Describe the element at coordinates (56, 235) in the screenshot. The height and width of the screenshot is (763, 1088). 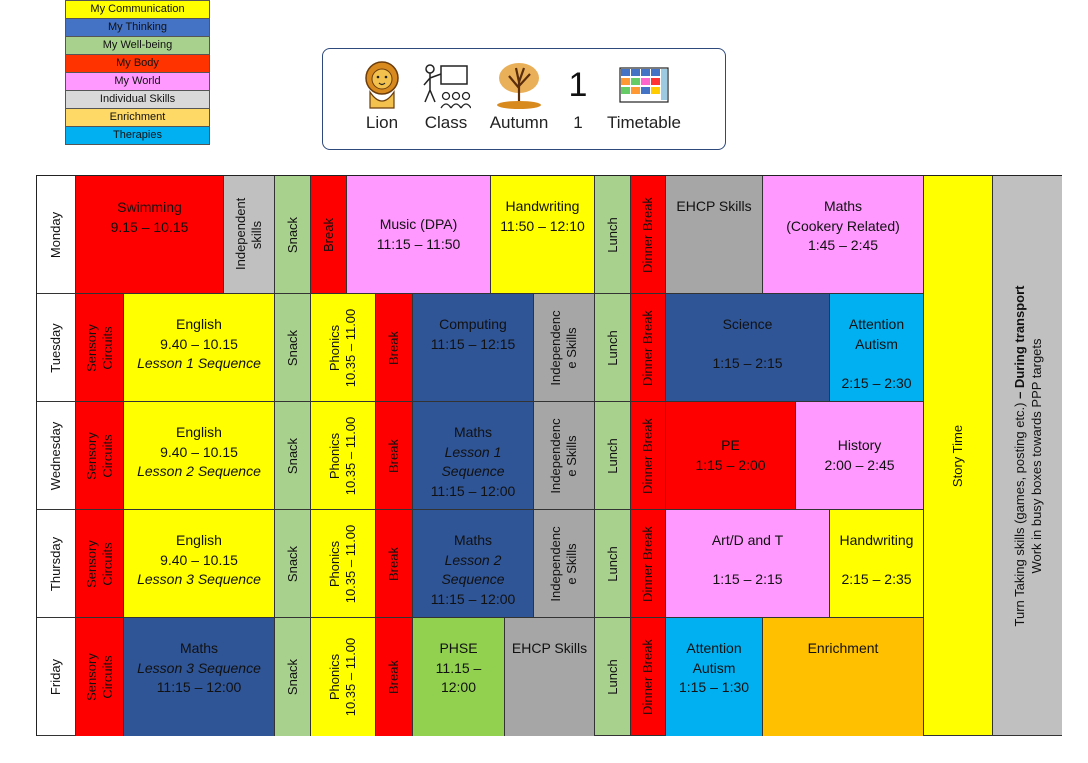
I see `day-label-monday: Monday` at that location.